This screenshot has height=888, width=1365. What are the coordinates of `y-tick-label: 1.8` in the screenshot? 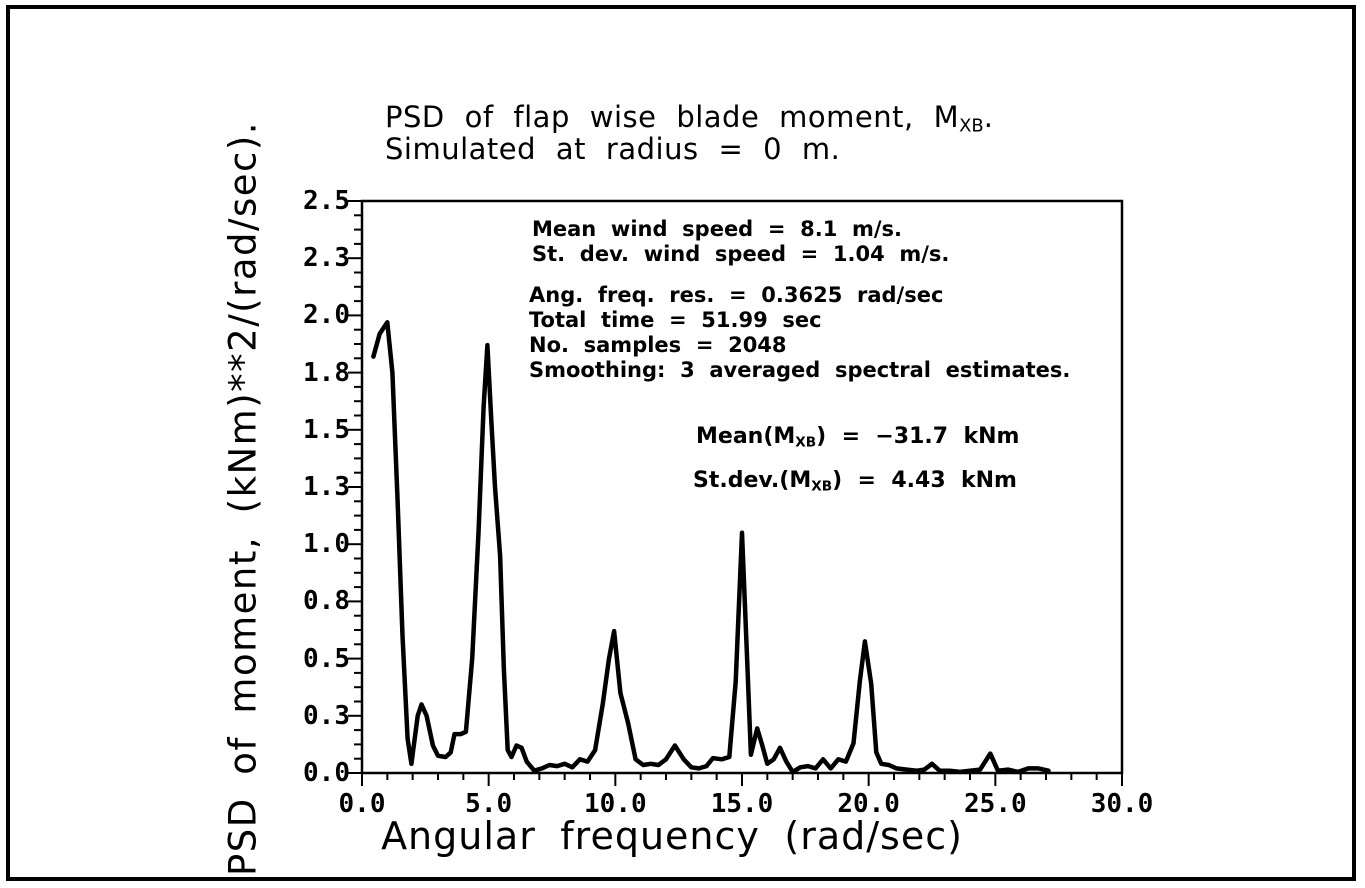 It's located at (326, 372).